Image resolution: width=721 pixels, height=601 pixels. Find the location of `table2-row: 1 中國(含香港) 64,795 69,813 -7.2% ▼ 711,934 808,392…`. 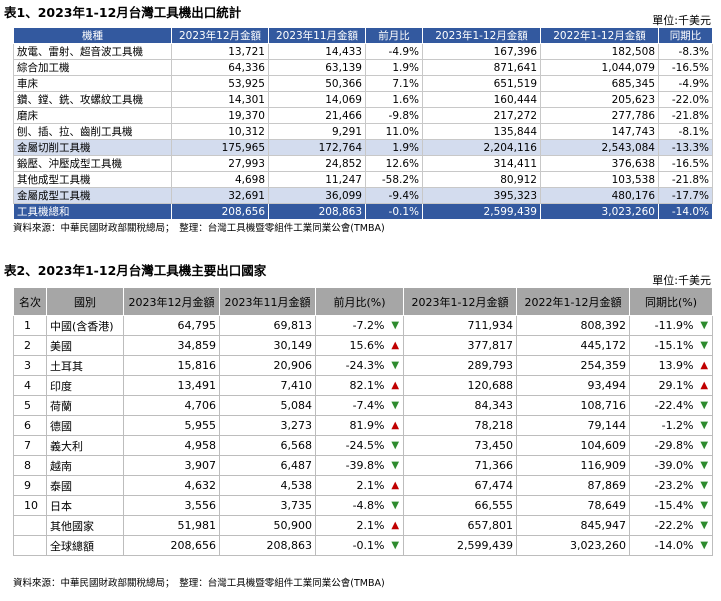

table2-row: 1 中國(含香港) 64,795 69,813 -7.2% ▼ 711,934 808,392… is located at coordinates (363, 325).